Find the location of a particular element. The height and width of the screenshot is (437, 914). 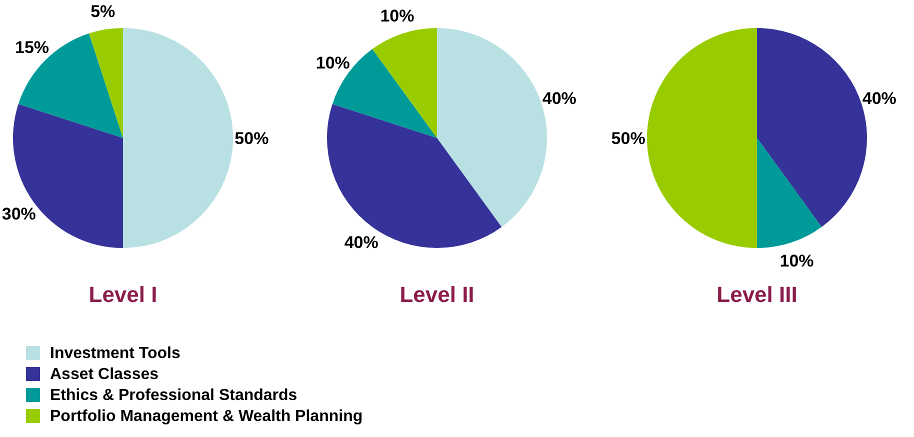

text: Level II is located at coordinates (437, 294).